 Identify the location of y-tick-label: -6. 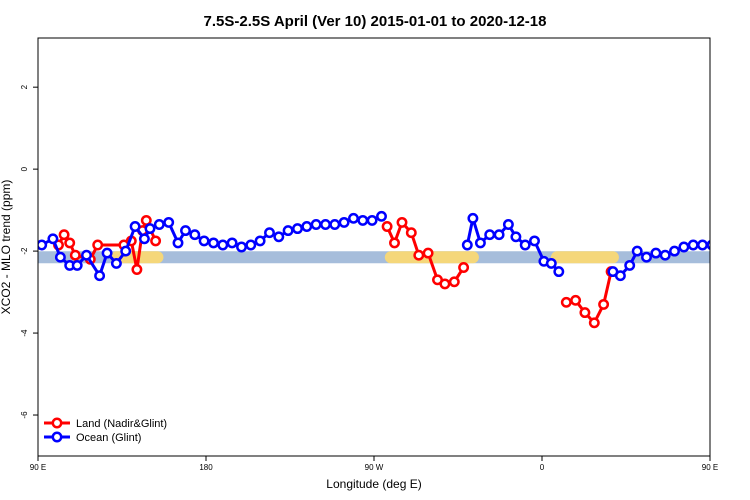
(24, 415).